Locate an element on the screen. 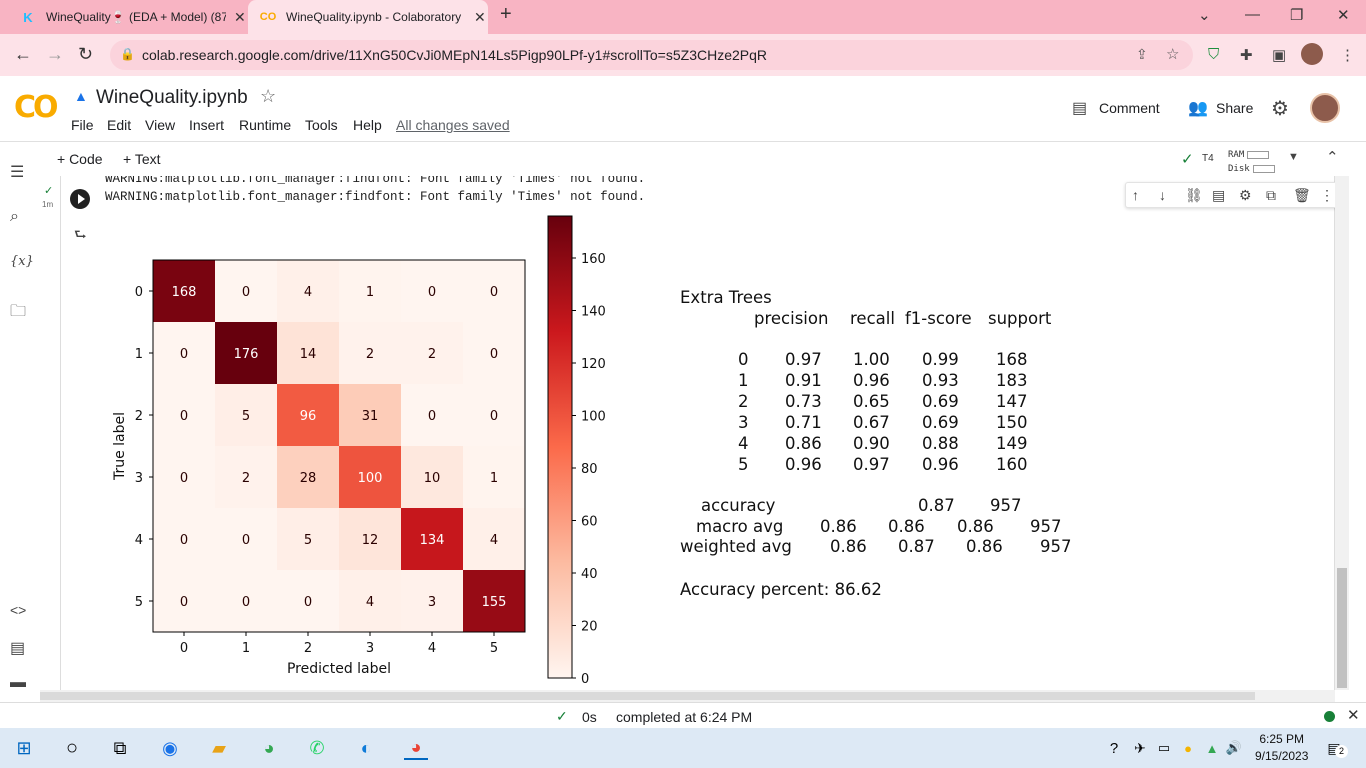 This screenshot has height=768, width=1366. resource-monitor: RAM Disk is located at coordinates (1251, 162).